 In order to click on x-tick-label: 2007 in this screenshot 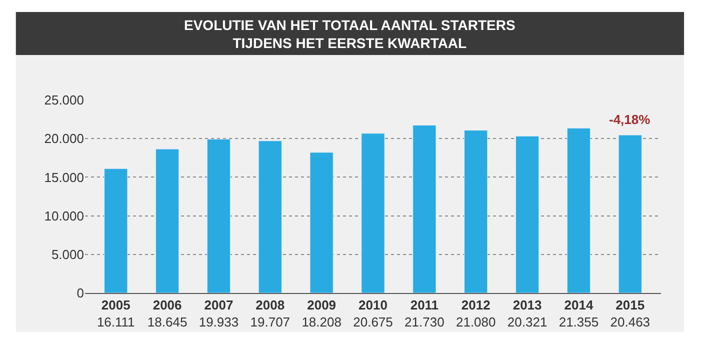, I will do `click(219, 305)`.